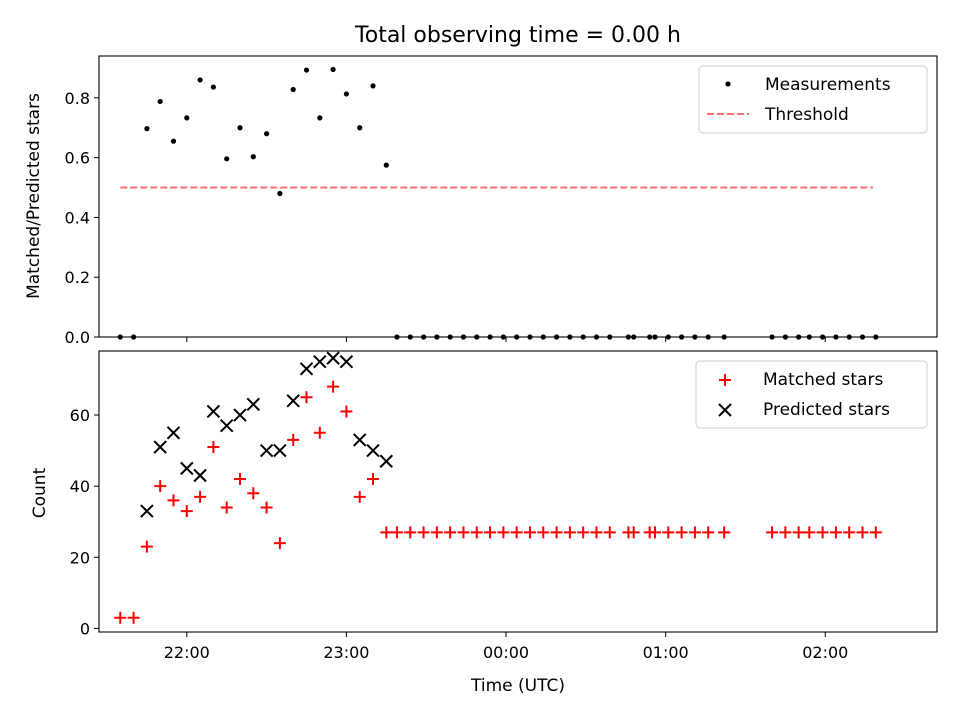  What do you see at coordinates (80, 557) in the screenshot?
I see `bottom-ytick-label: 20` at bounding box center [80, 557].